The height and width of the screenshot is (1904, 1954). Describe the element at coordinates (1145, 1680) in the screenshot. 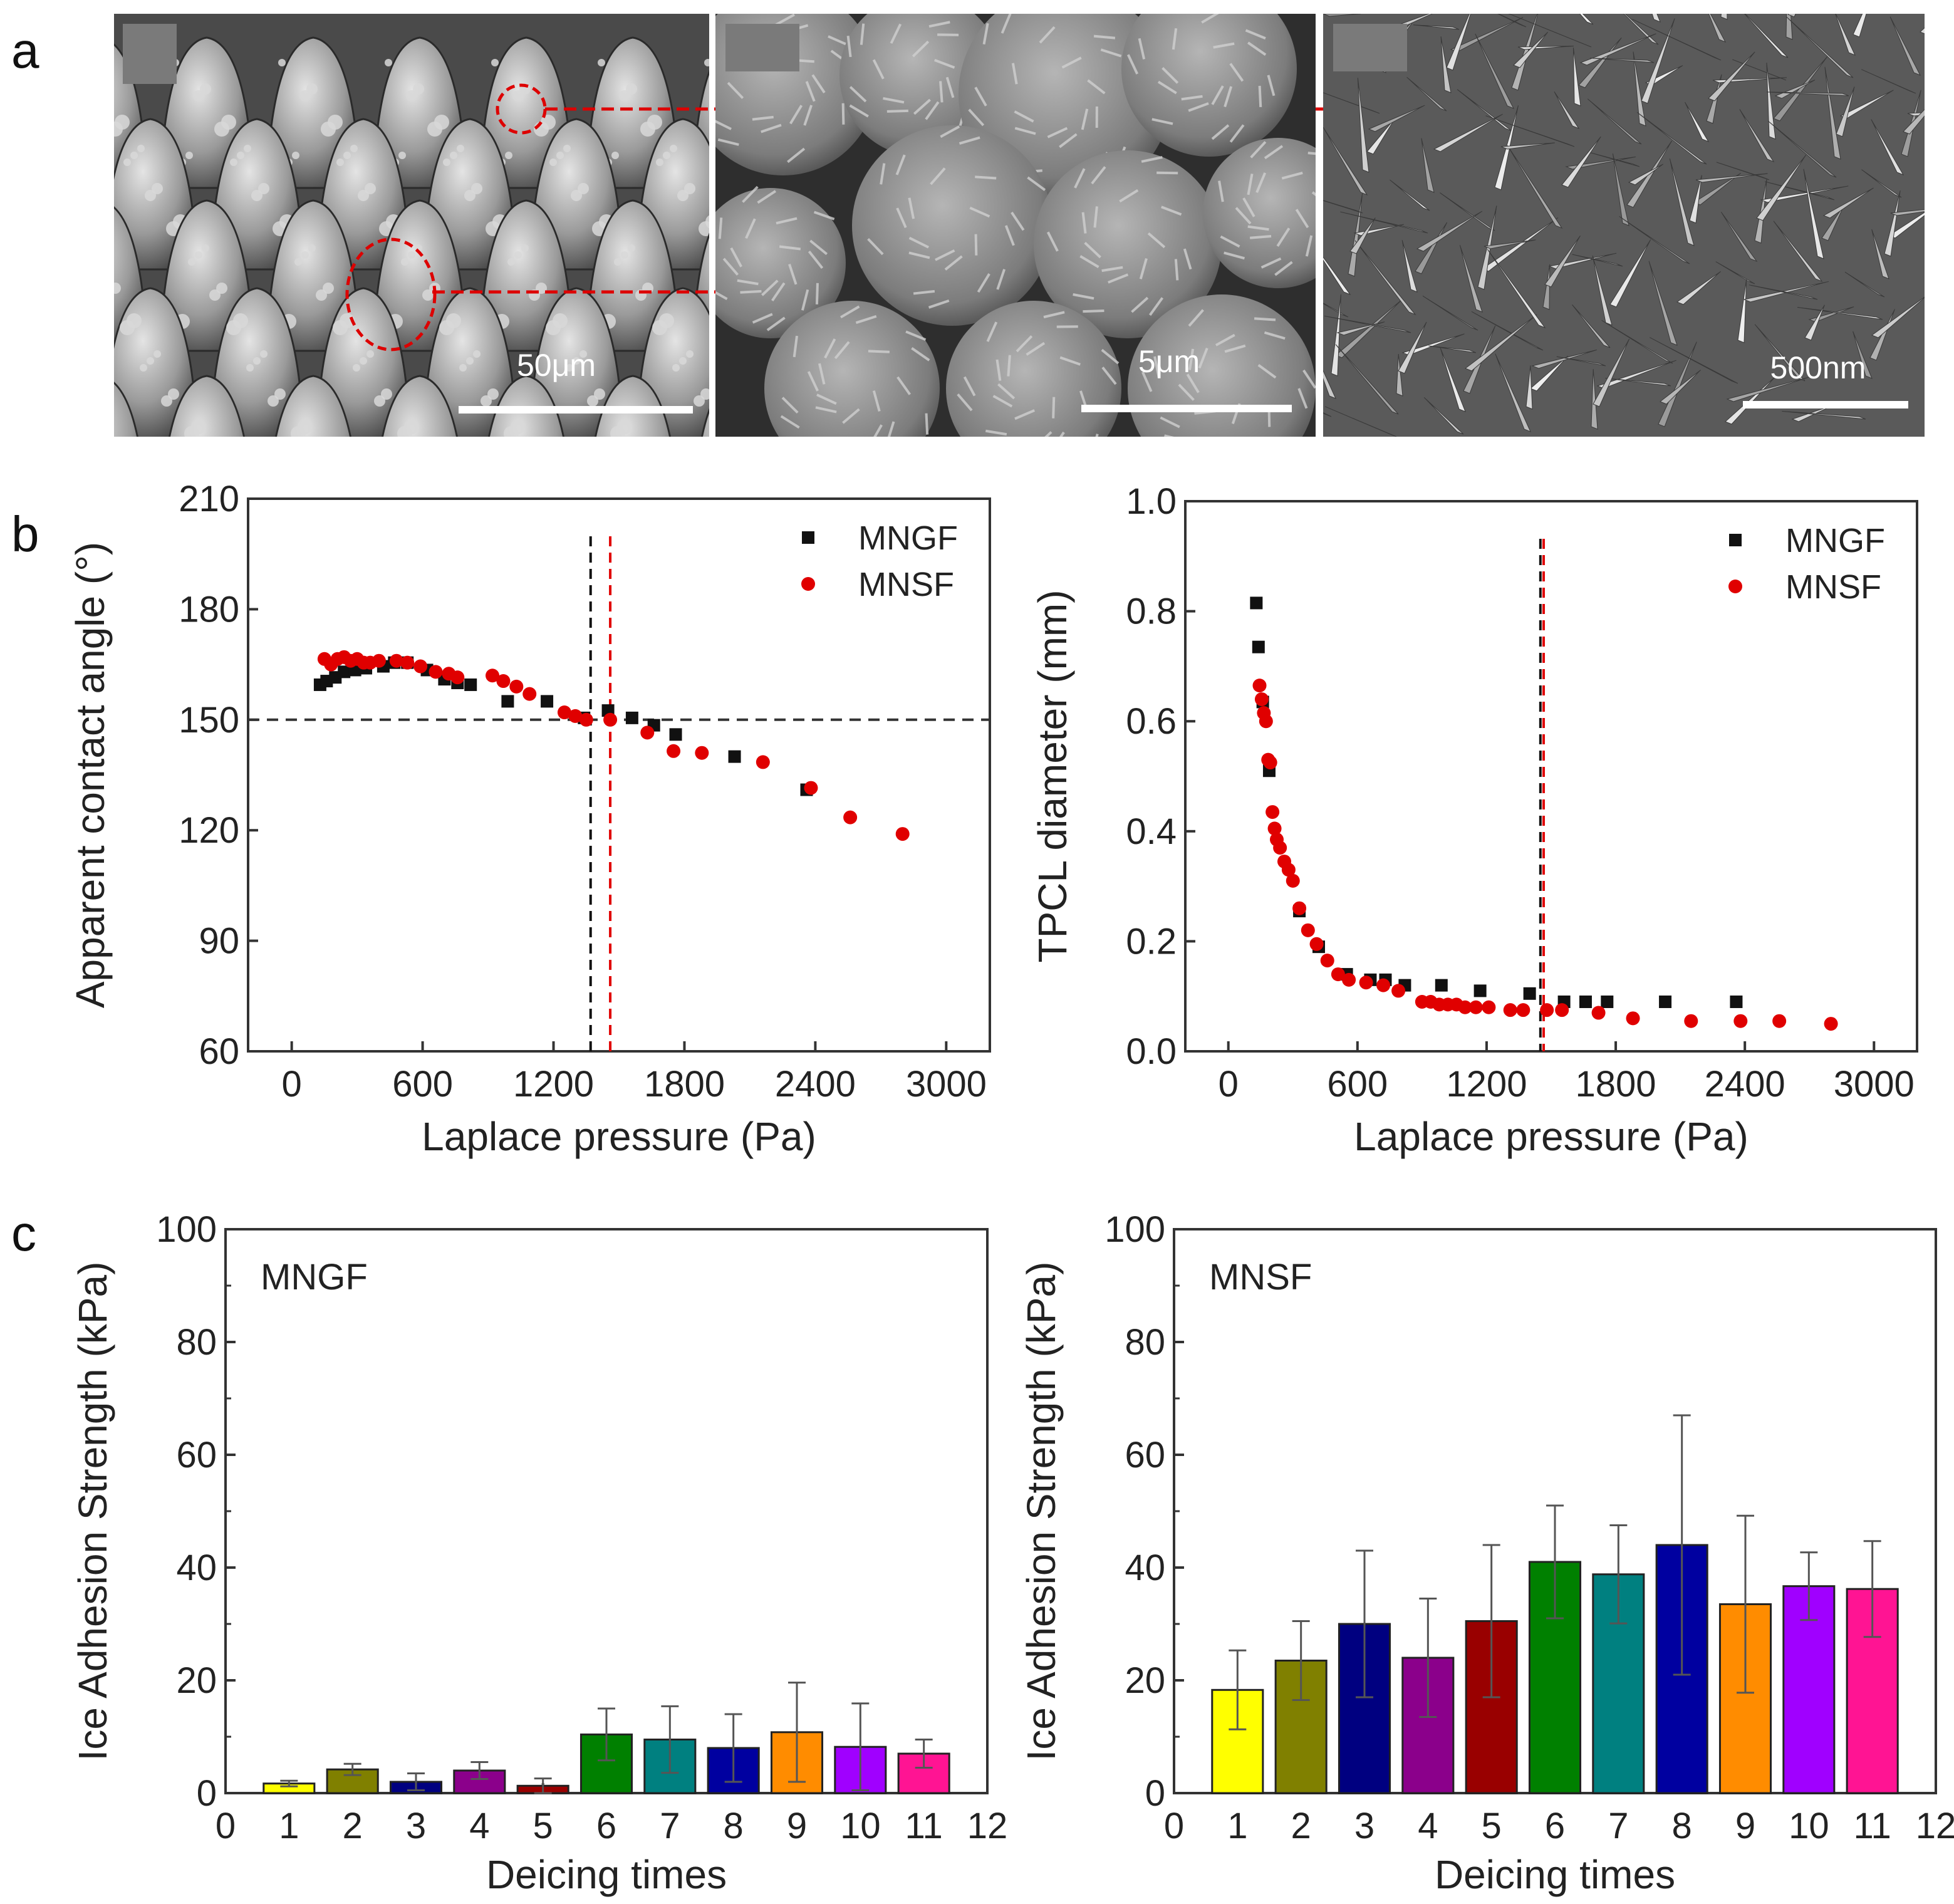

I see `y-tick-label: 20` at that location.